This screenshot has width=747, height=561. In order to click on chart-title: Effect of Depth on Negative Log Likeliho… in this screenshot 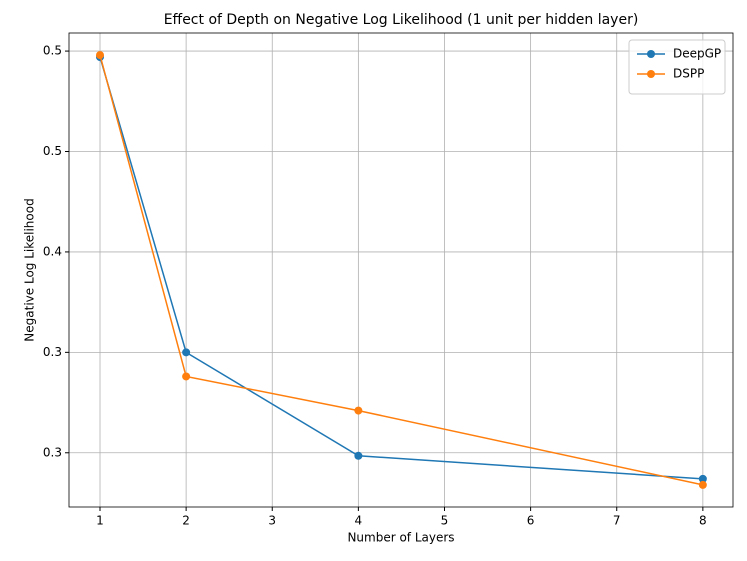, I will do `click(401, 20)`.